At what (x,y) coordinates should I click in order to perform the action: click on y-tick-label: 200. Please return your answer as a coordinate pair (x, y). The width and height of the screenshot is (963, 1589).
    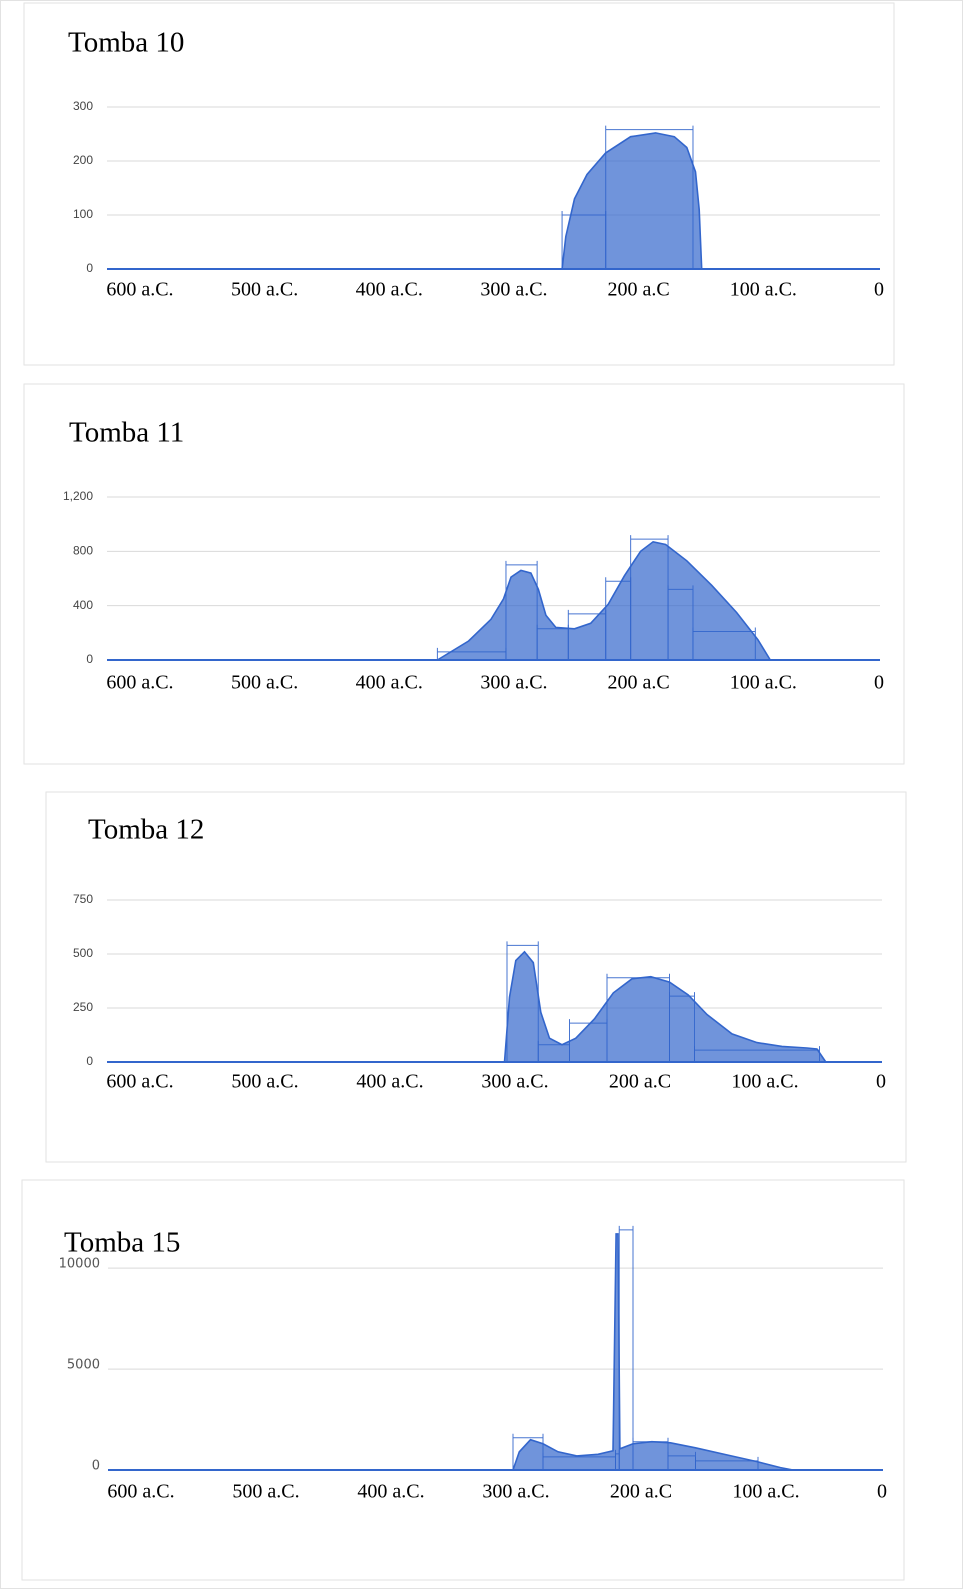
    Looking at the image, I should click on (83, 160).